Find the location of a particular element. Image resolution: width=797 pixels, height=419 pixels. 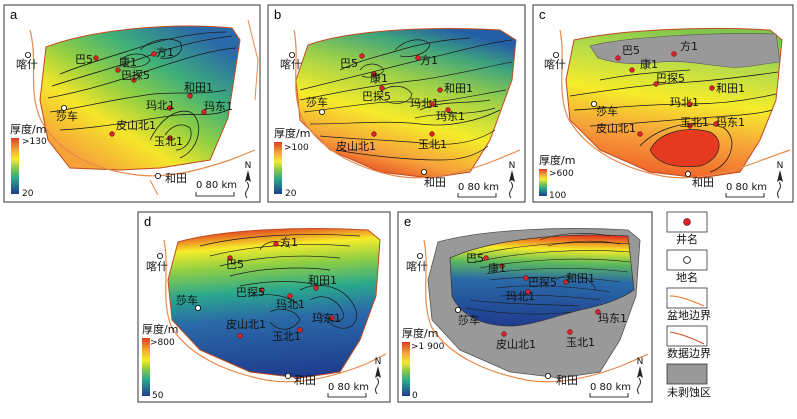

legend-max: >130 is located at coordinates (34, 142).